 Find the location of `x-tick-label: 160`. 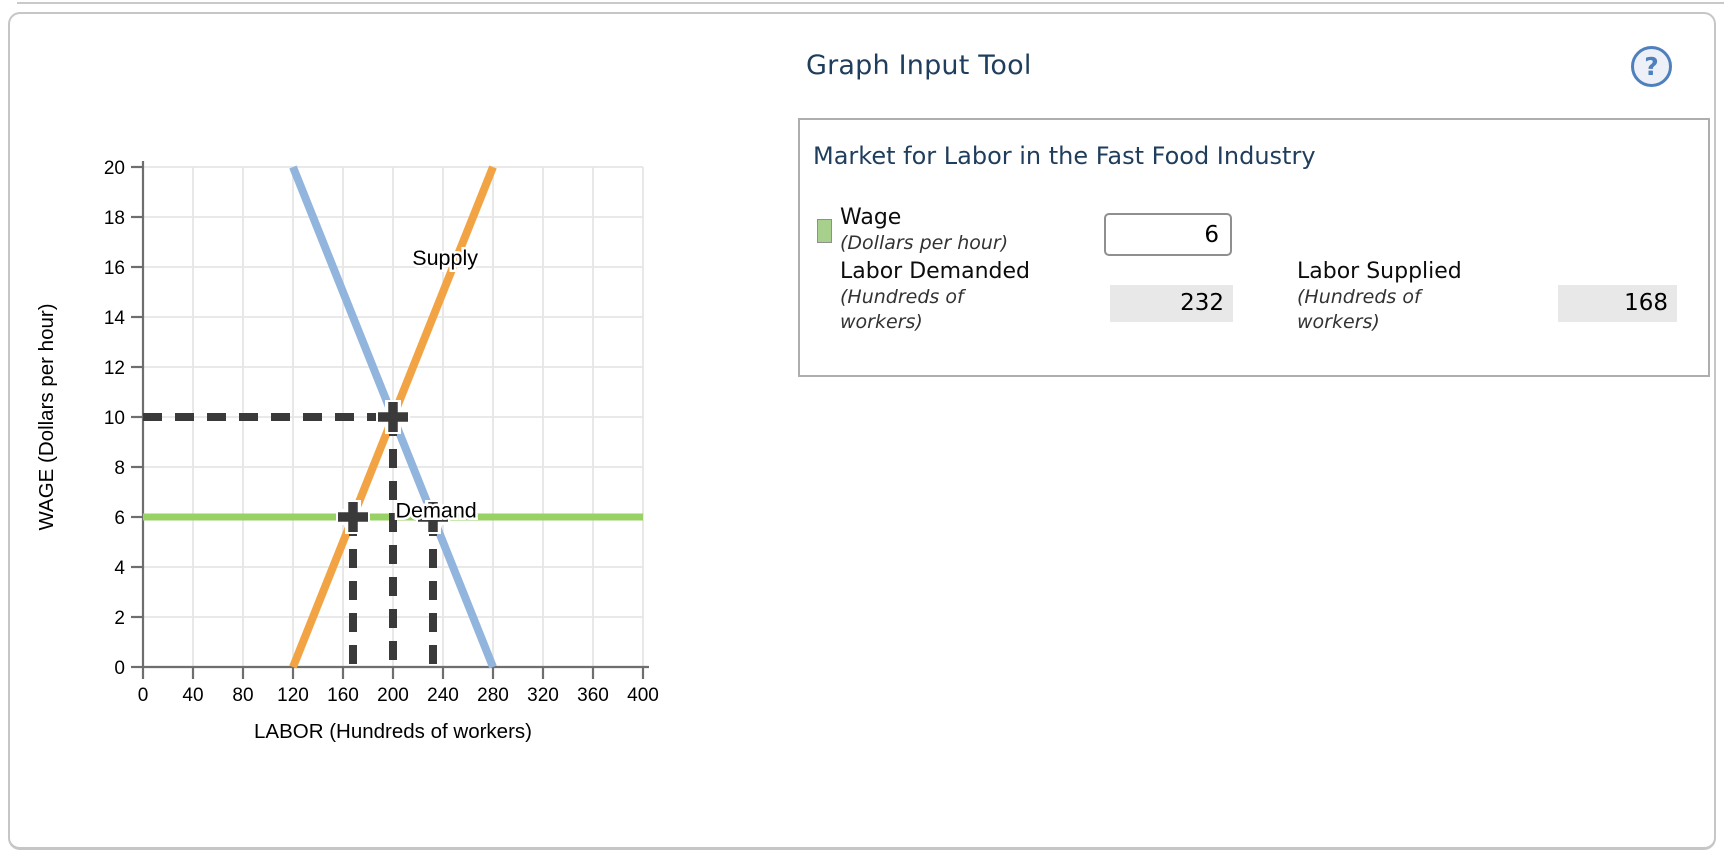

x-tick-label: 160 is located at coordinates (343, 695).